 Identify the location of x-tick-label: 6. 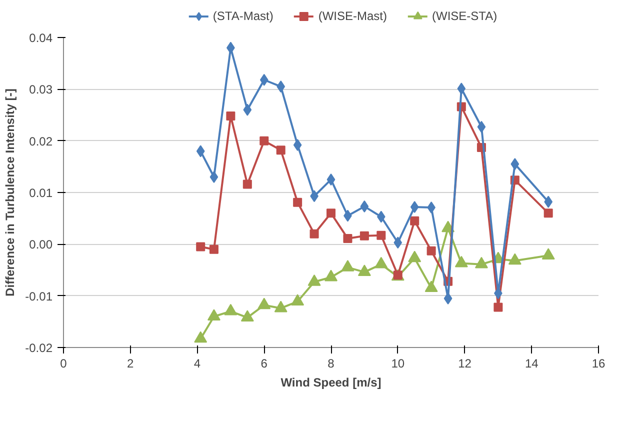
(264, 363).